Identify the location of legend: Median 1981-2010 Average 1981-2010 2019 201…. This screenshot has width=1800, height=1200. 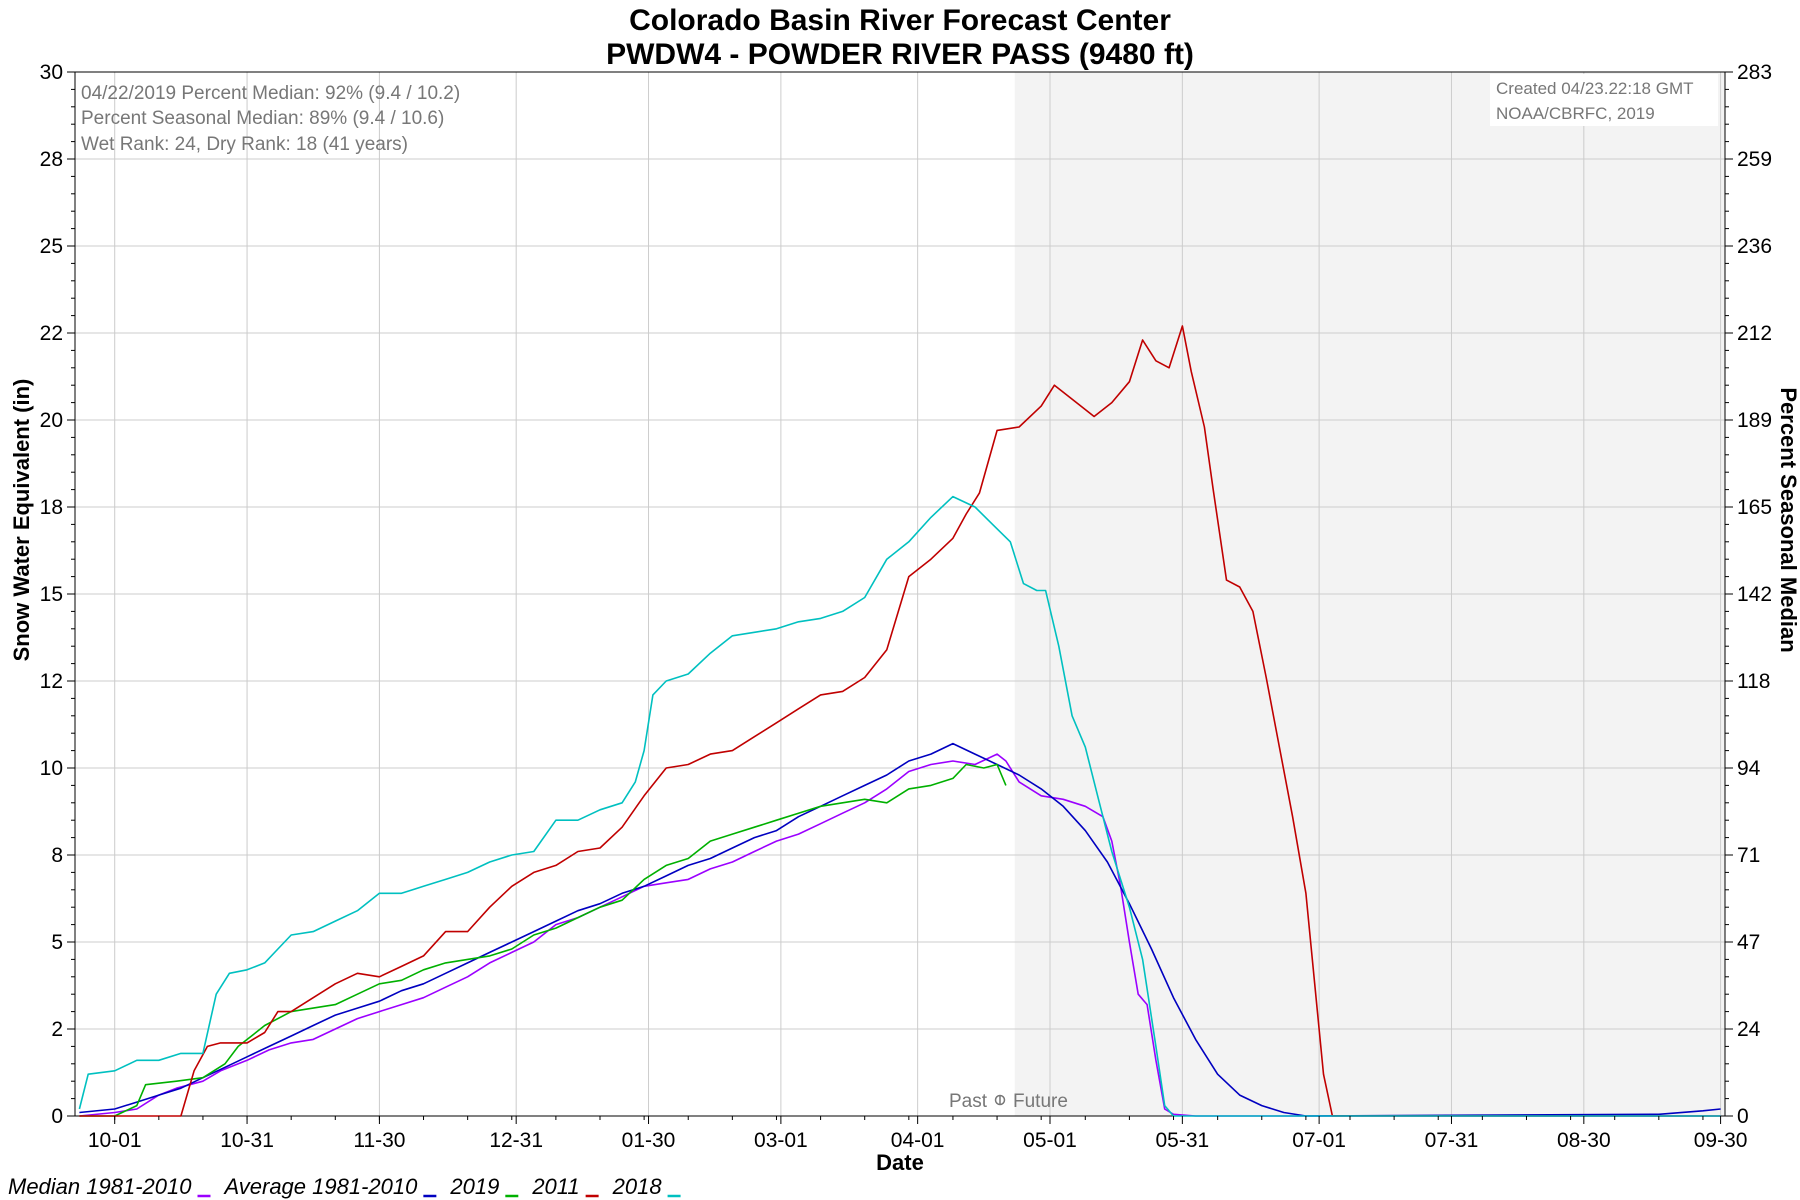
(344, 1186).